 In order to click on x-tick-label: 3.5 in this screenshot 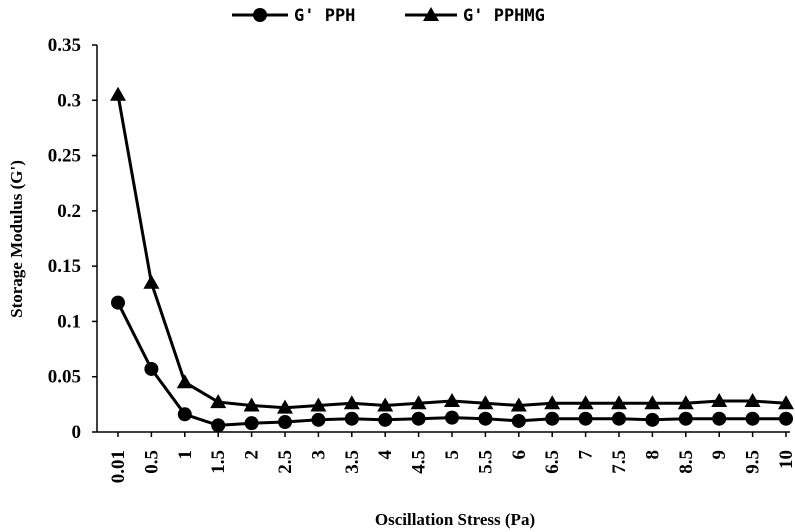, I will do `click(352, 462)`.